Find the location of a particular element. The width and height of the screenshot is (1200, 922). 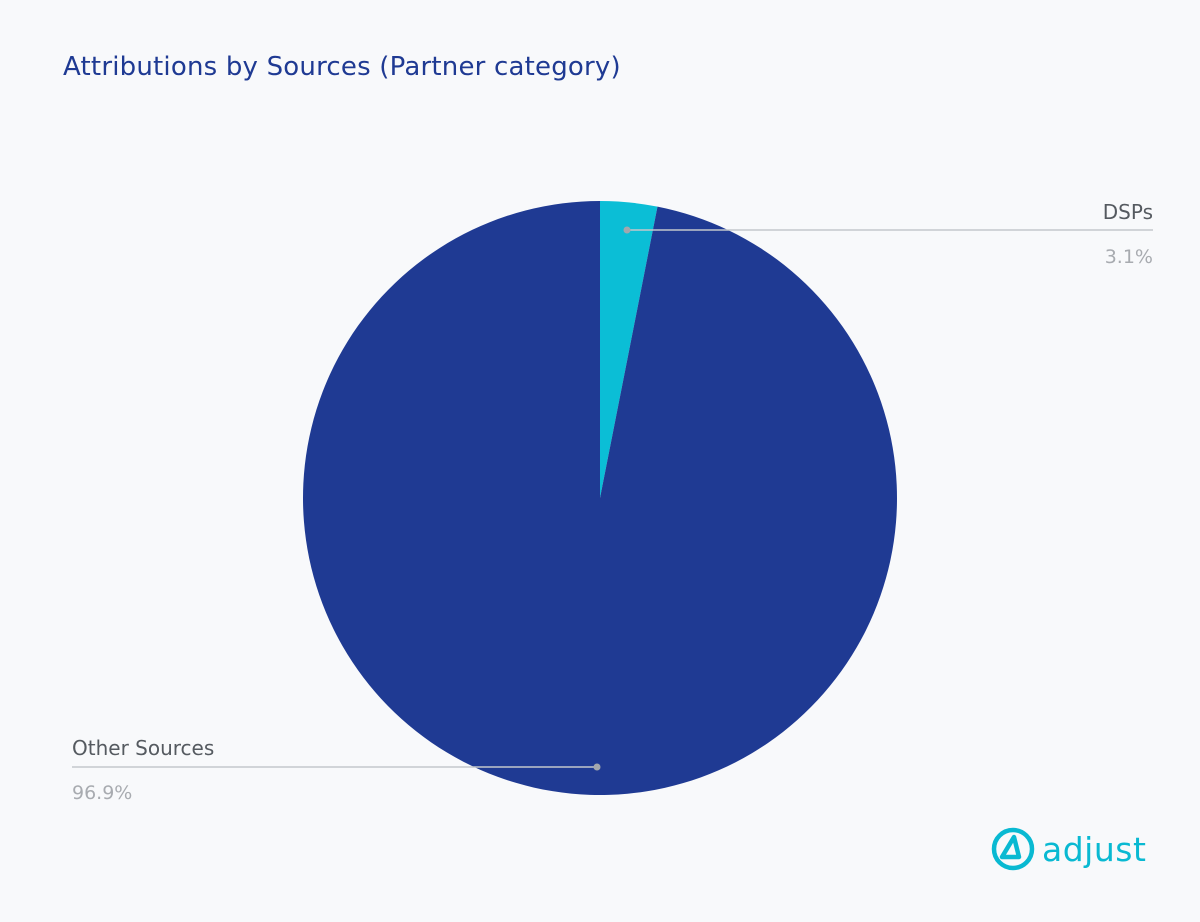

pie-slice-dsps is located at coordinates (629, 349).